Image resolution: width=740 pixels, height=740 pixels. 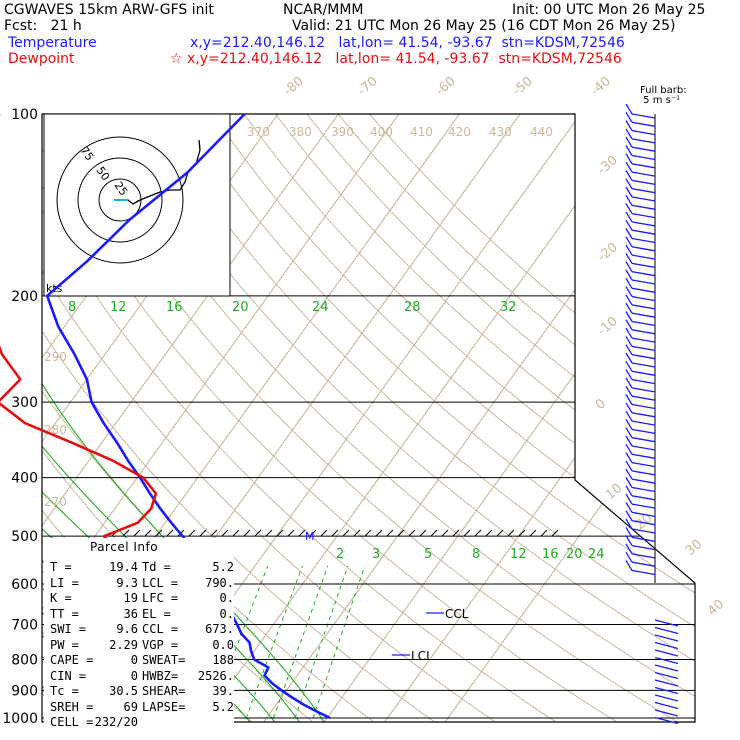 I want to click on pressure-label: 100, so click(x=24, y=115).